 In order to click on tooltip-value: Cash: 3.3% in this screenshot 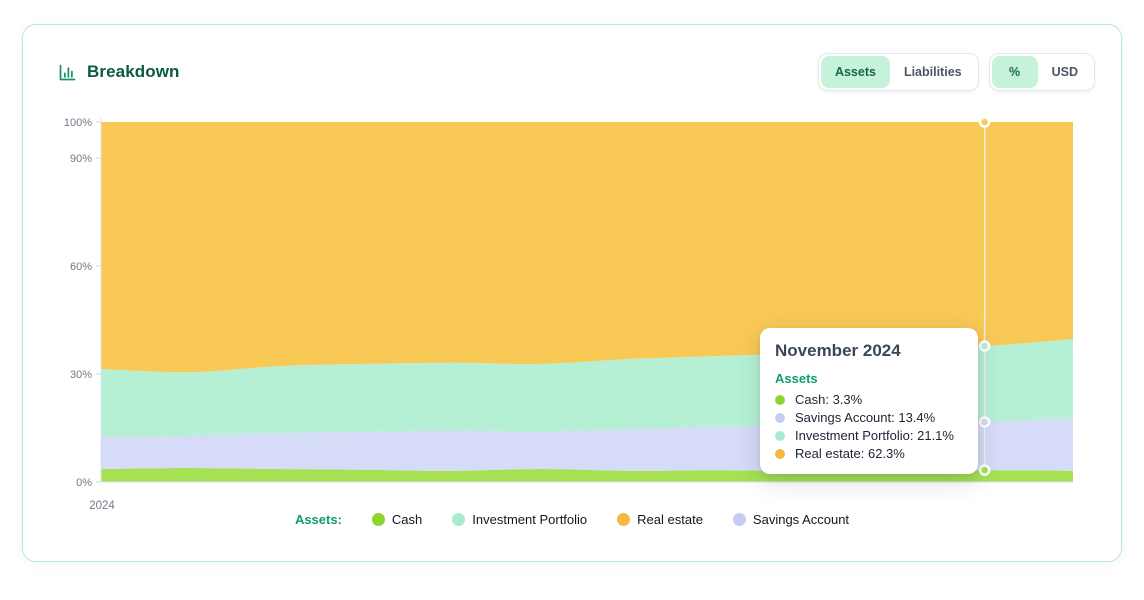, I will do `click(829, 399)`.